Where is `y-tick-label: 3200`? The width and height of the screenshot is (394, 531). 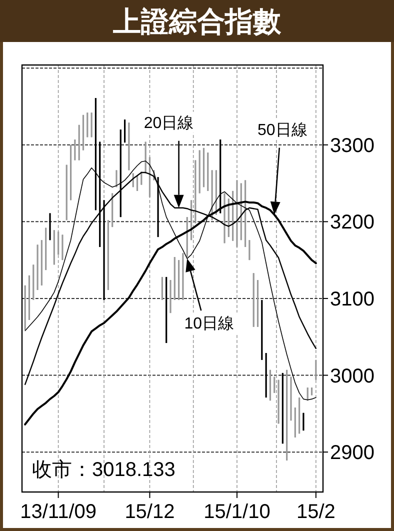 y-tick-label: 3200 is located at coordinates (352, 223).